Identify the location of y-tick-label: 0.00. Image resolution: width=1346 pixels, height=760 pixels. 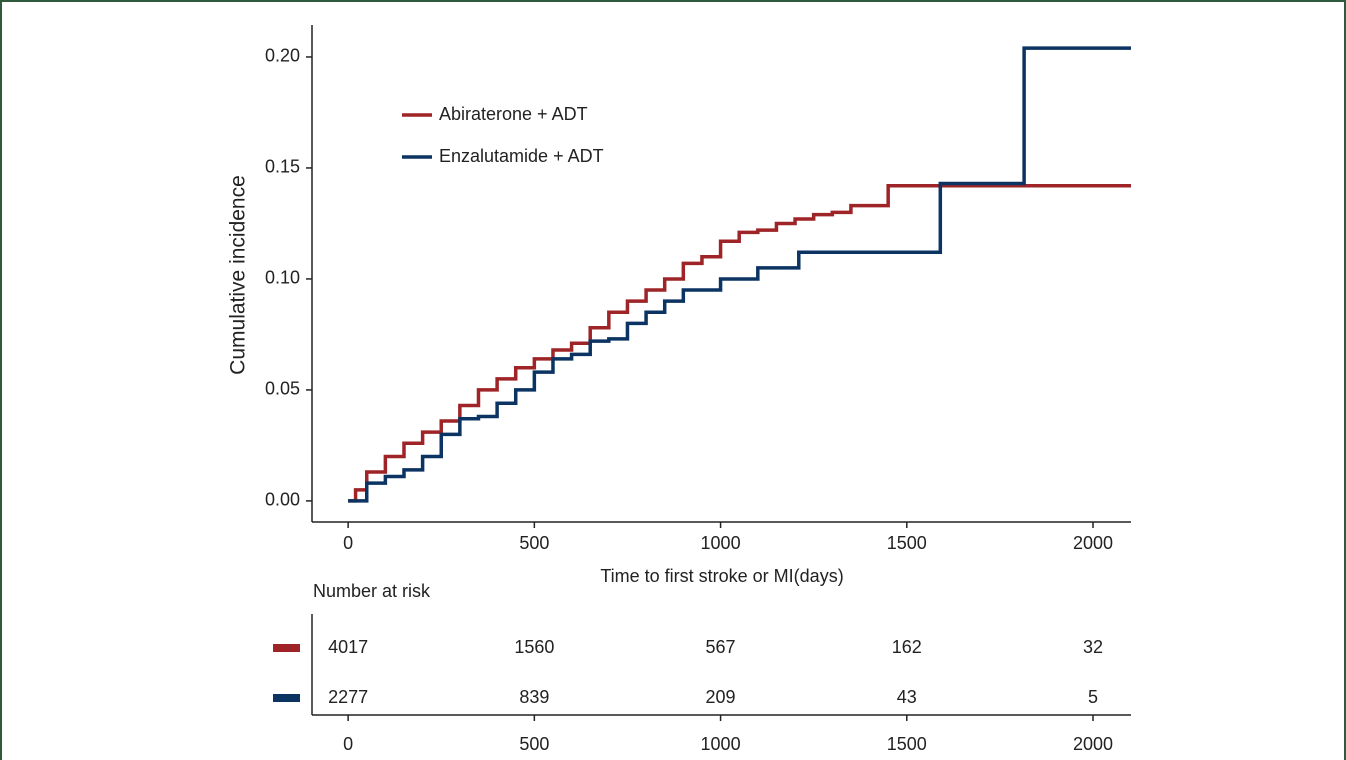
(282, 500).